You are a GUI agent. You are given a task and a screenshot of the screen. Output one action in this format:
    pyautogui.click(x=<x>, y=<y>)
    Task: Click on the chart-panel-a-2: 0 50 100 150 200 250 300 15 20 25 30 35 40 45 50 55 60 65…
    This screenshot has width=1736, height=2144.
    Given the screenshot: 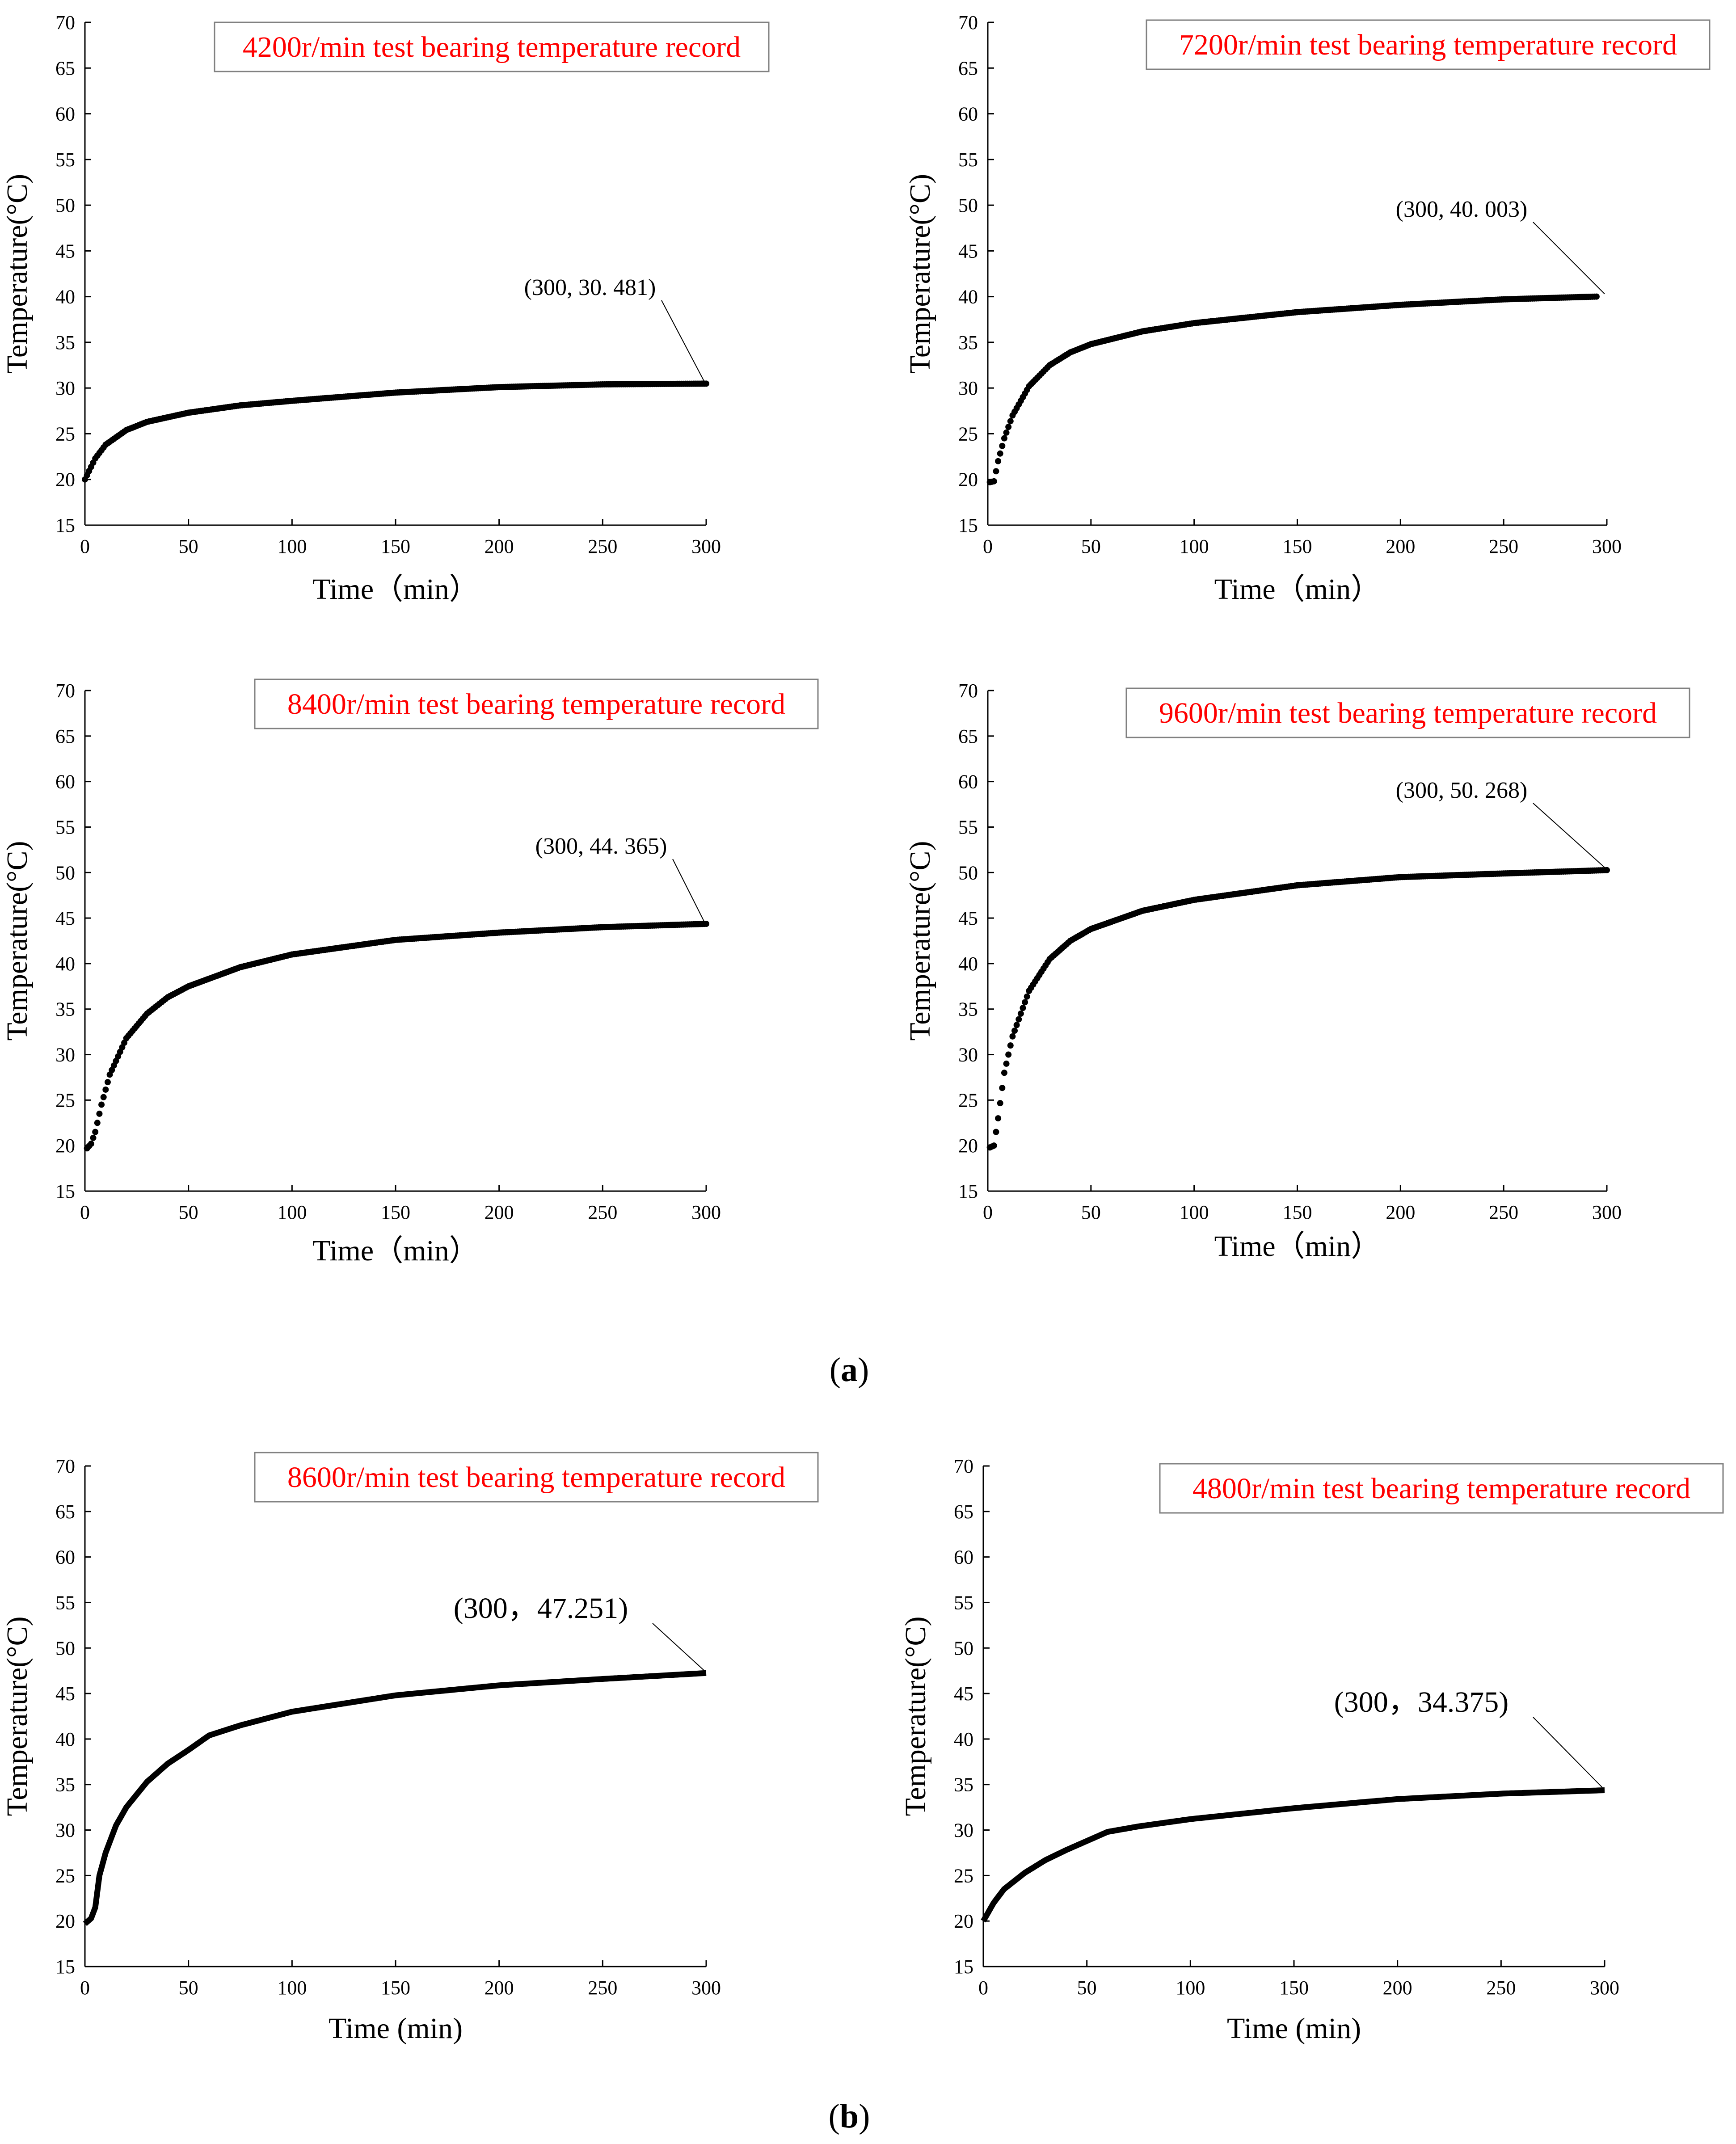 What is the action you would take?
    pyautogui.click(x=1307, y=309)
    